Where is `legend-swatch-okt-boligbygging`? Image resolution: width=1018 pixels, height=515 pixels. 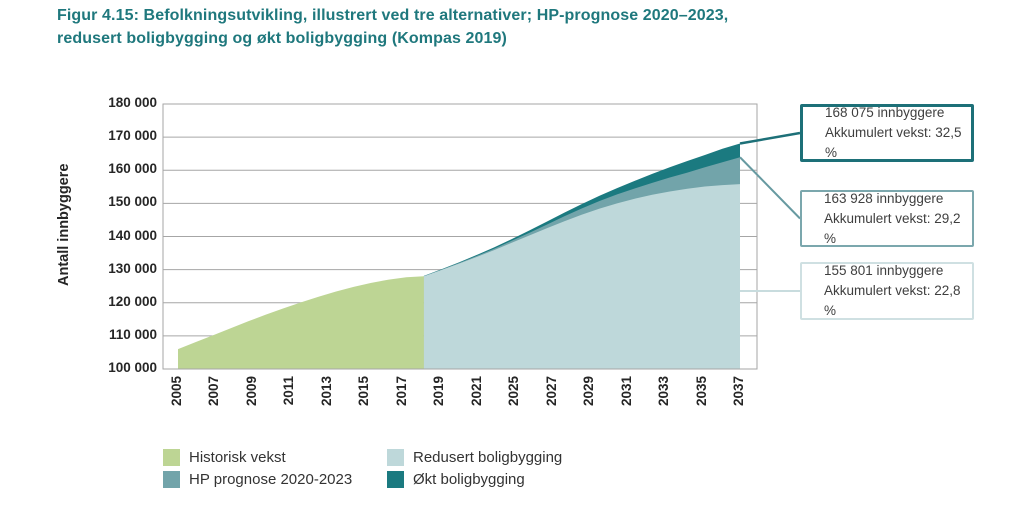 legend-swatch-okt-boligbygging is located at coordinates (395, 479).